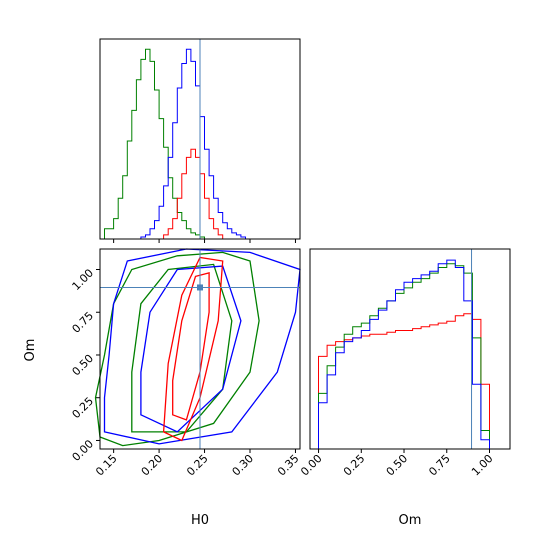  Describe the element at coordinates (83, 408) in the screenshot. I see `contour-y-tick-label: 0.25` at that location.